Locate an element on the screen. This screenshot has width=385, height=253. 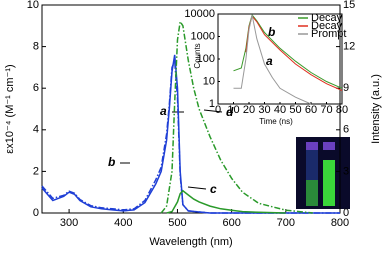
y-tick-label: 100 is located at coordinates (206, 59).